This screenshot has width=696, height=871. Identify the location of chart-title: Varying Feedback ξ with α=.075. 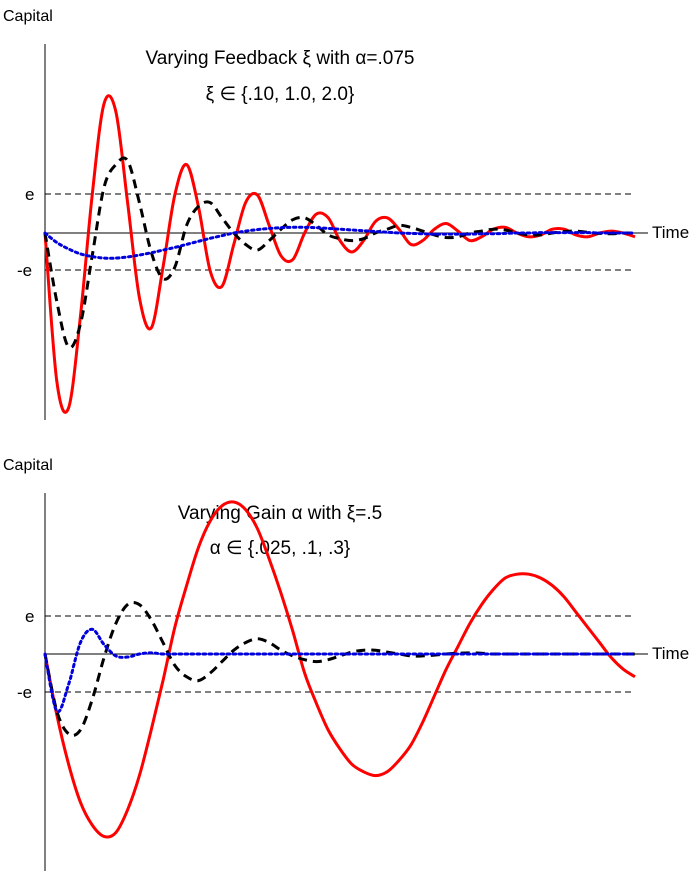
(280, 58).